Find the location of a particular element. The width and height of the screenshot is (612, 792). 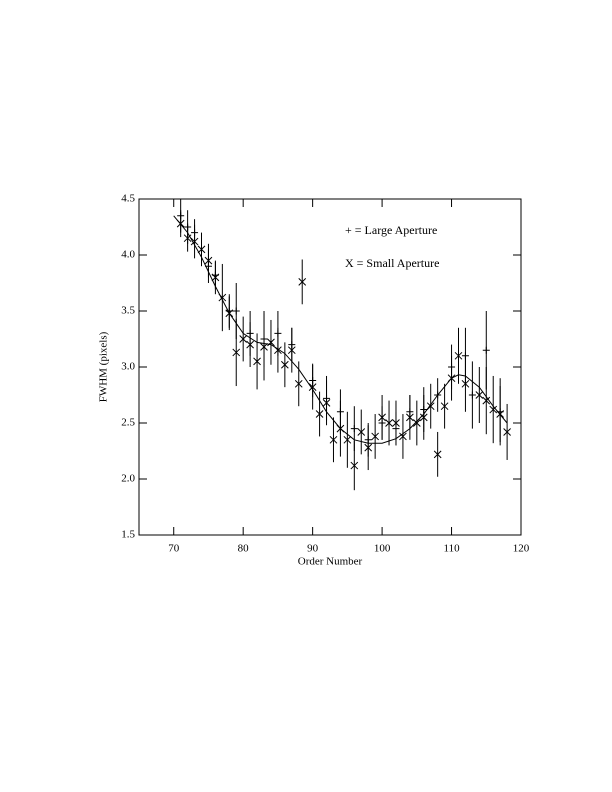

legend-entry: + = Large Aperture is located at coordinates (391, 230).